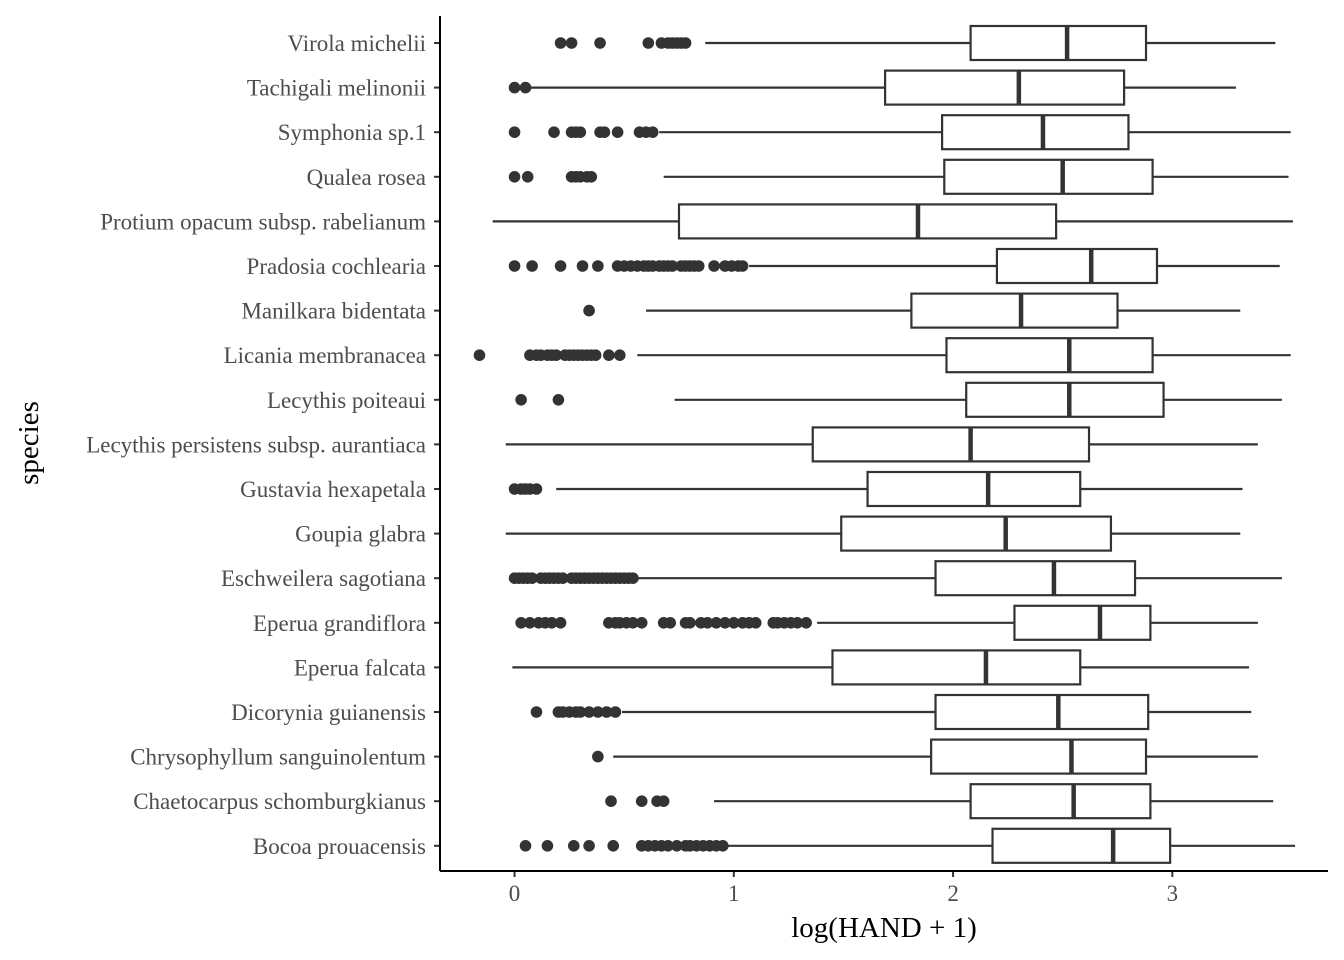 The width and height of the screenshot is (1344, 960). What do you see at coordinates (346, 400) in the screenshot?
I see `y-tick-label: Lecythis poiteaui` at bounding box center [346, 400].